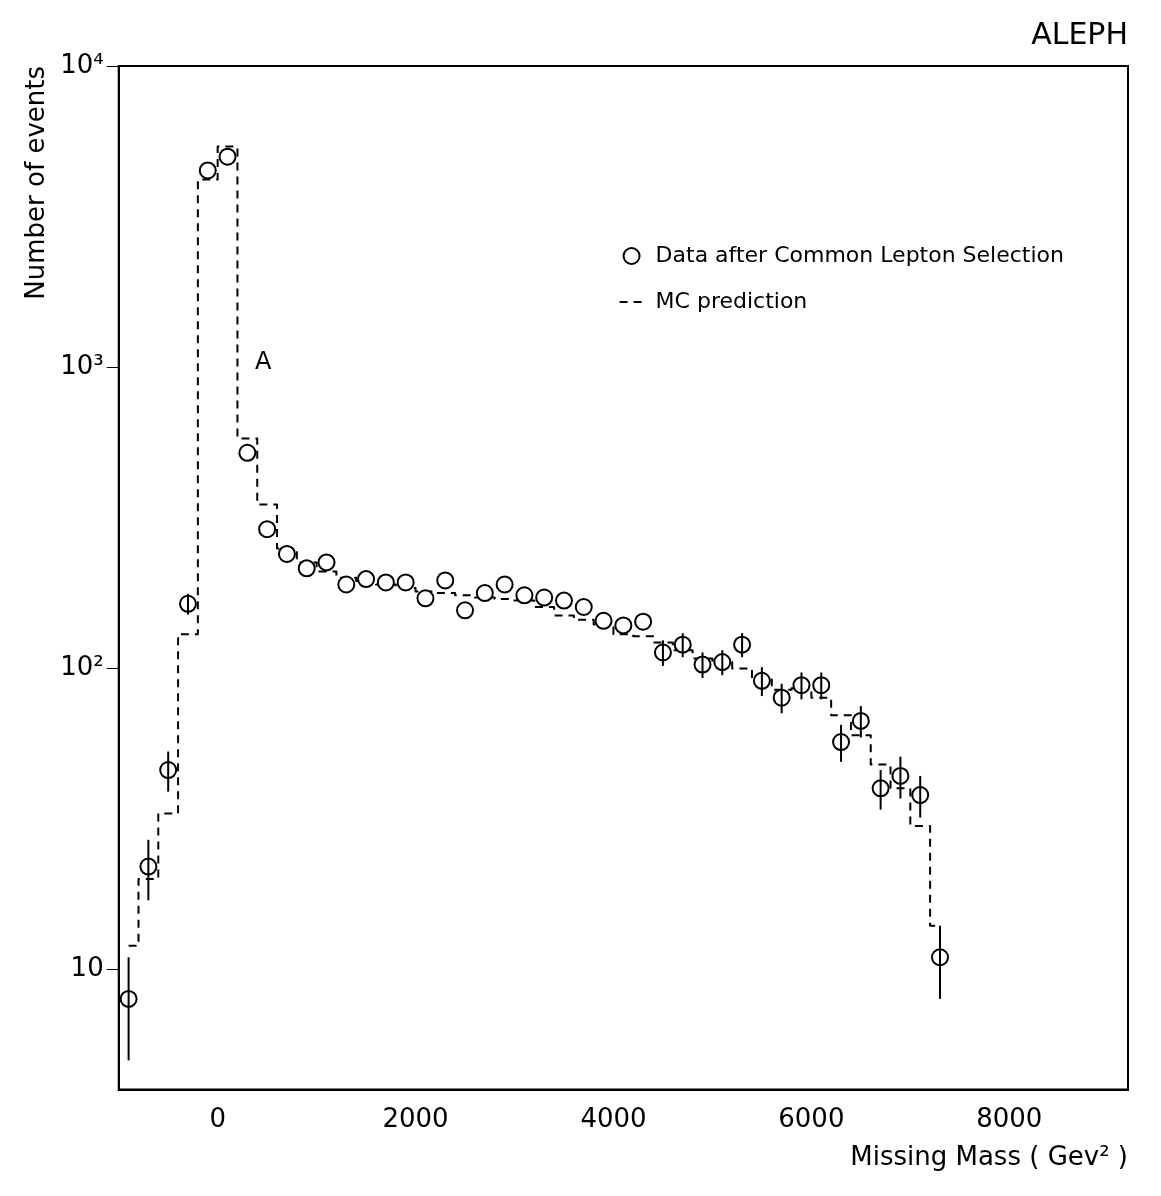 The image size is (1161, 1196). I want to click on y-tick-label: 10⁴, so click(82, 63).